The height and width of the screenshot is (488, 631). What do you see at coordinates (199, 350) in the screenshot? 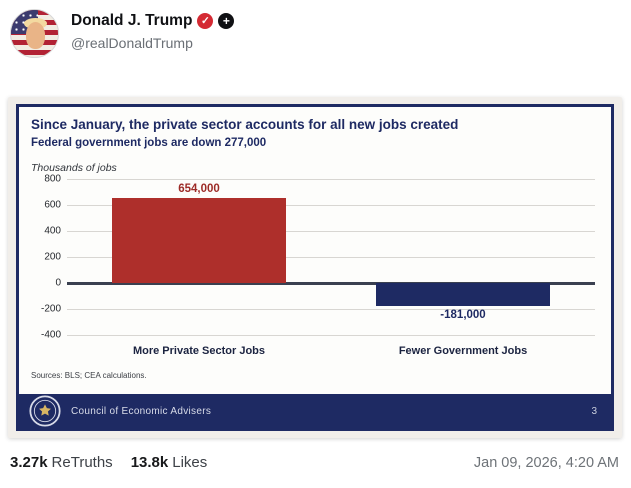
I see `category-label: More Private Sector Jobs` at bounding box center [199, 350].